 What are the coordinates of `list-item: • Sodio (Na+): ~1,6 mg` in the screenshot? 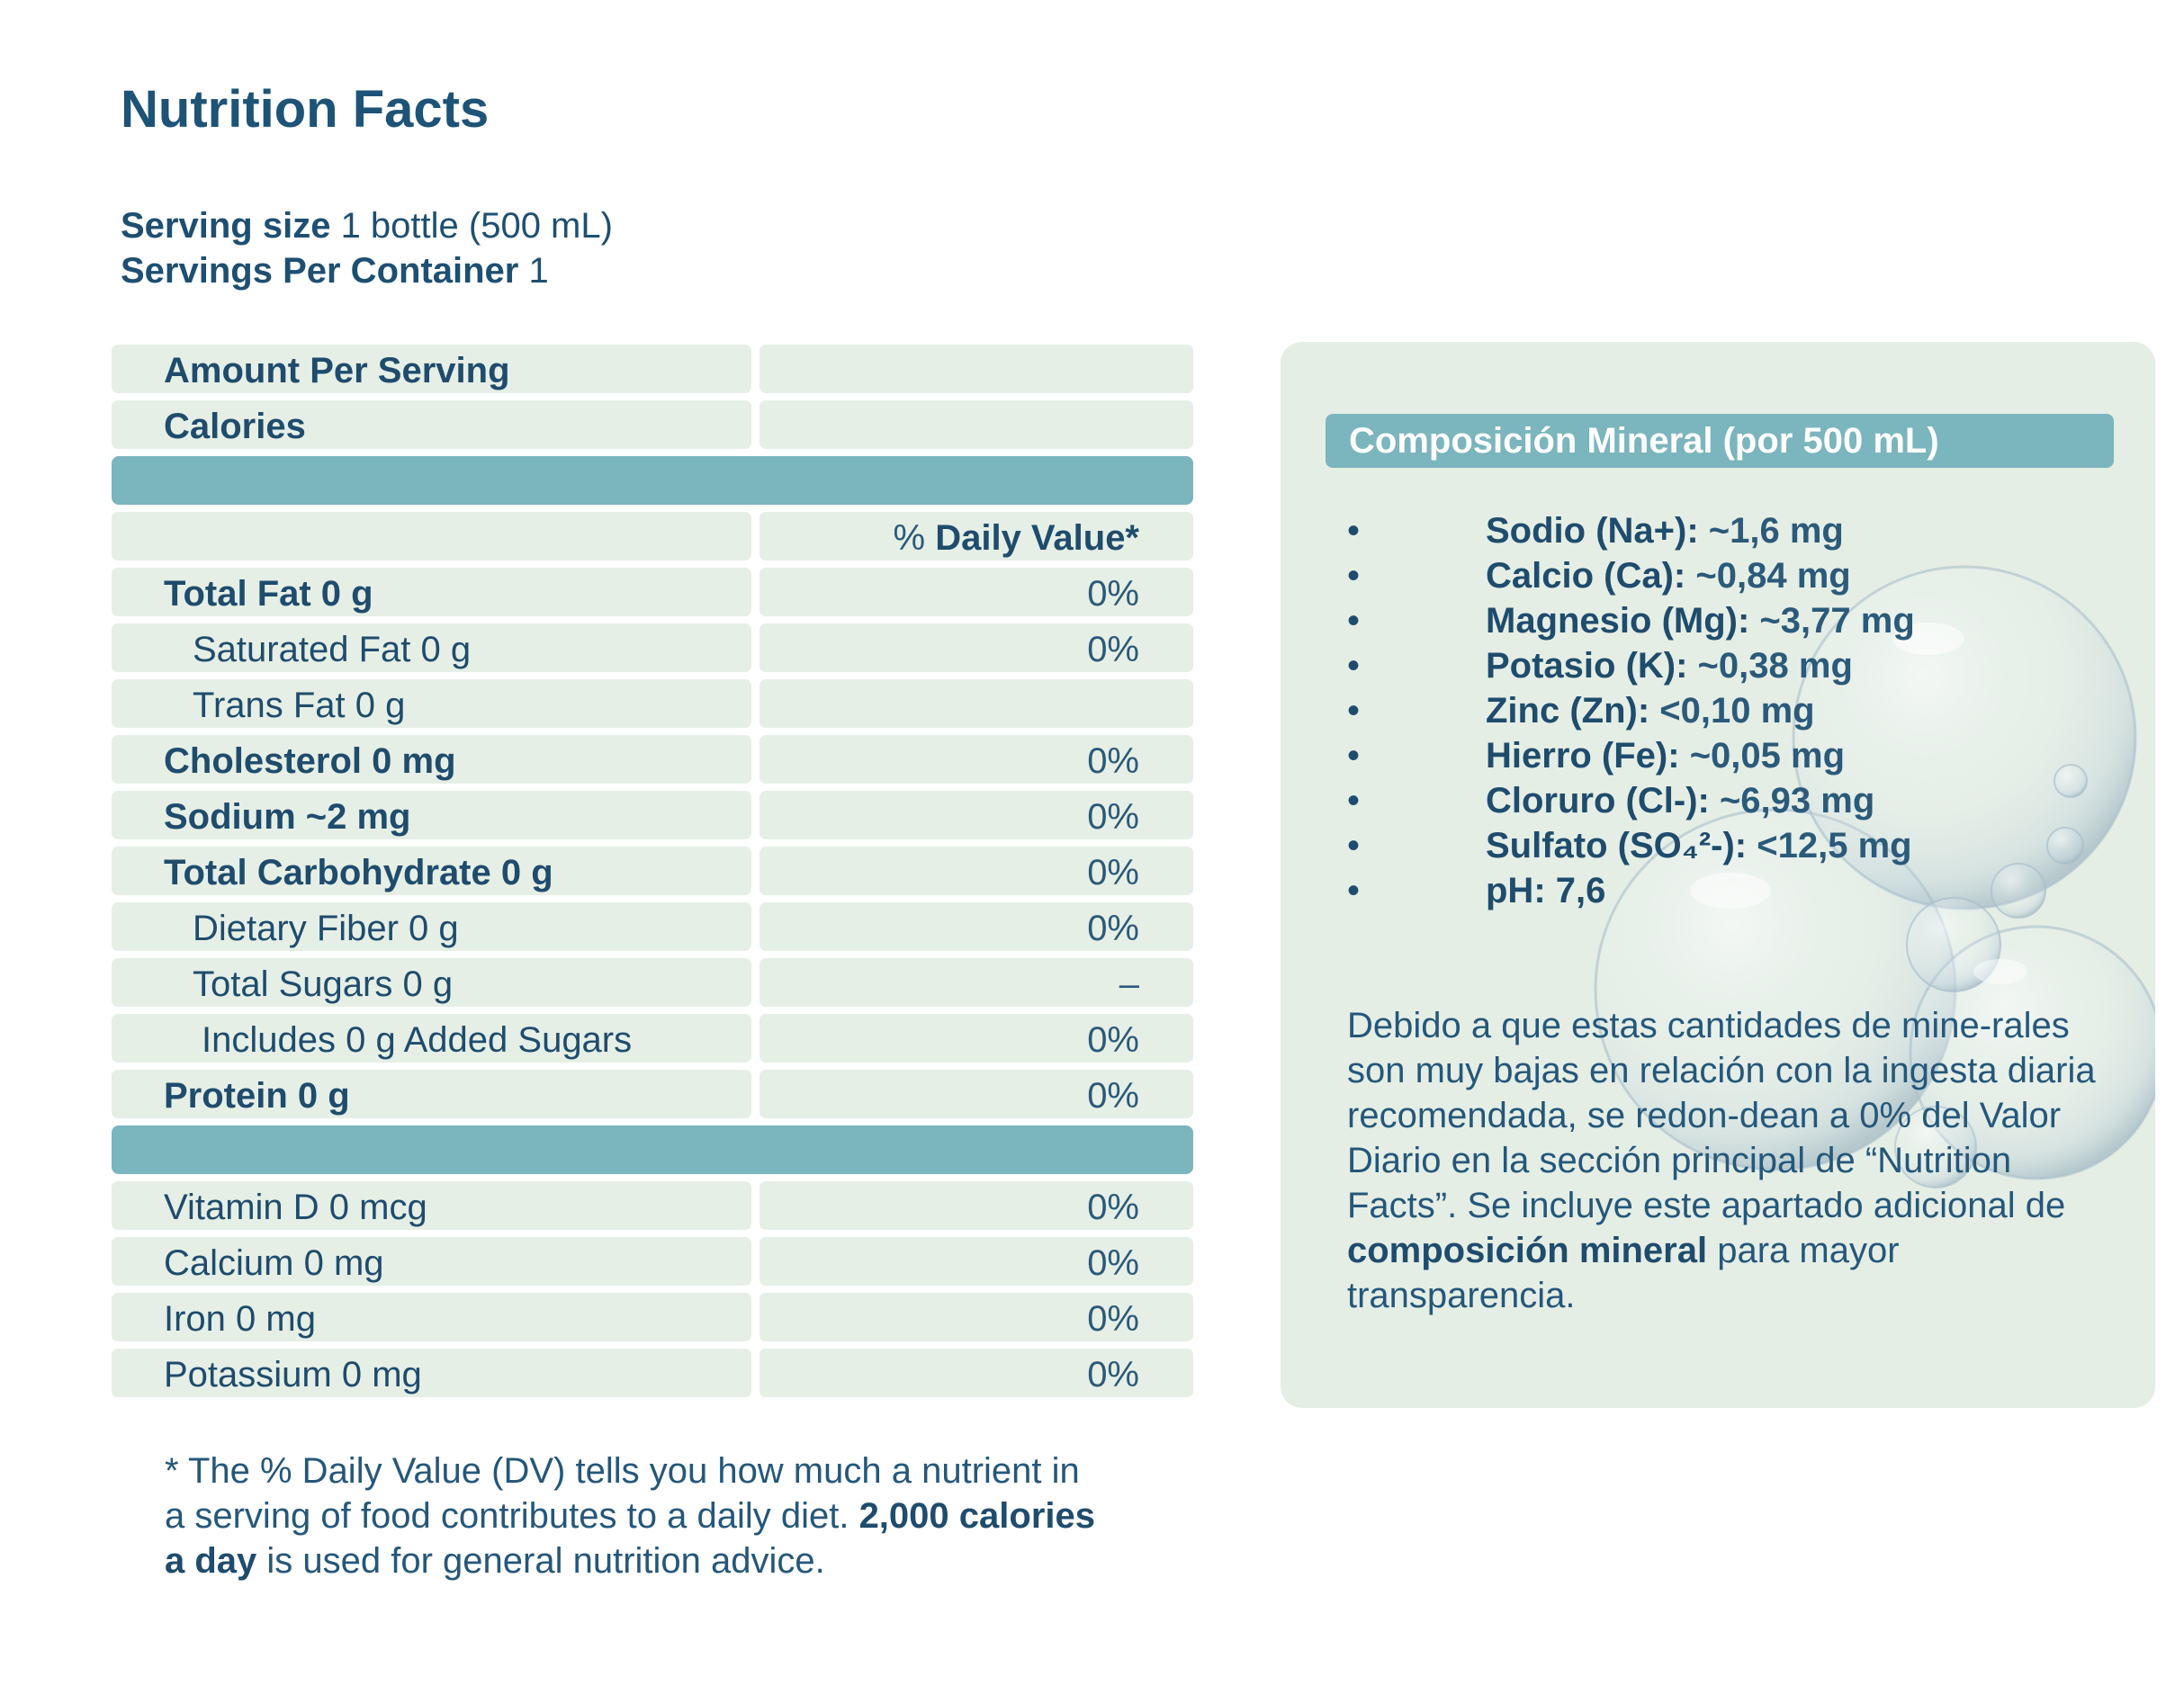 It's located at (1718, 530).